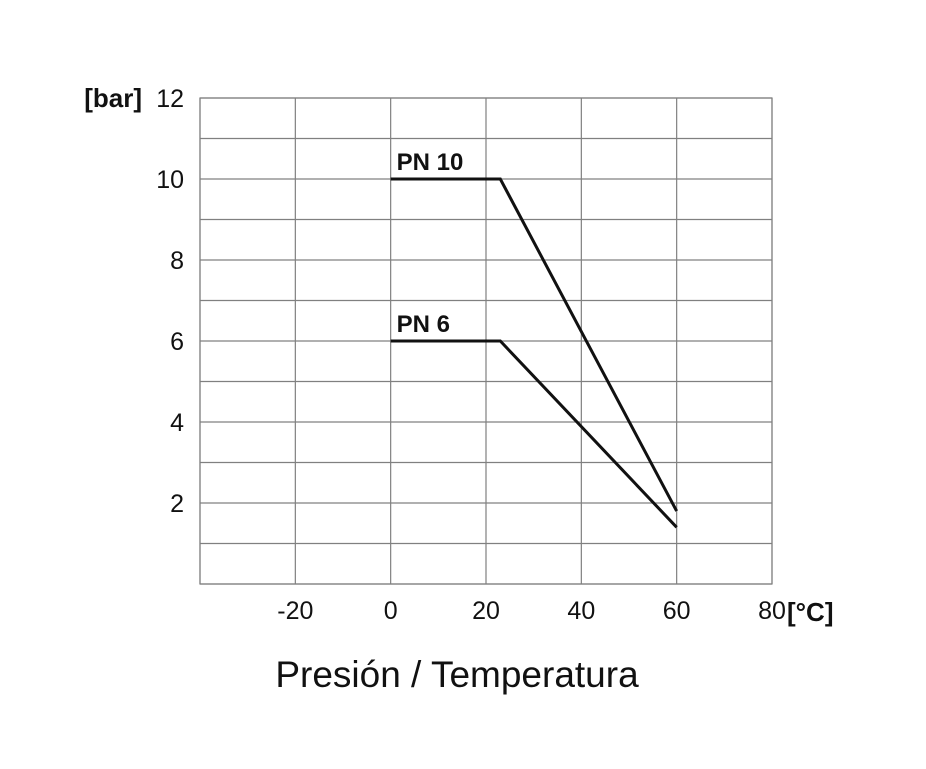 Image resolution: width=926 pixels, height=769 pixels. What do you see at coordinates (177, 504) in the screenshot?
I see `y-tick-label: 2` at bounding box center [177, 504].